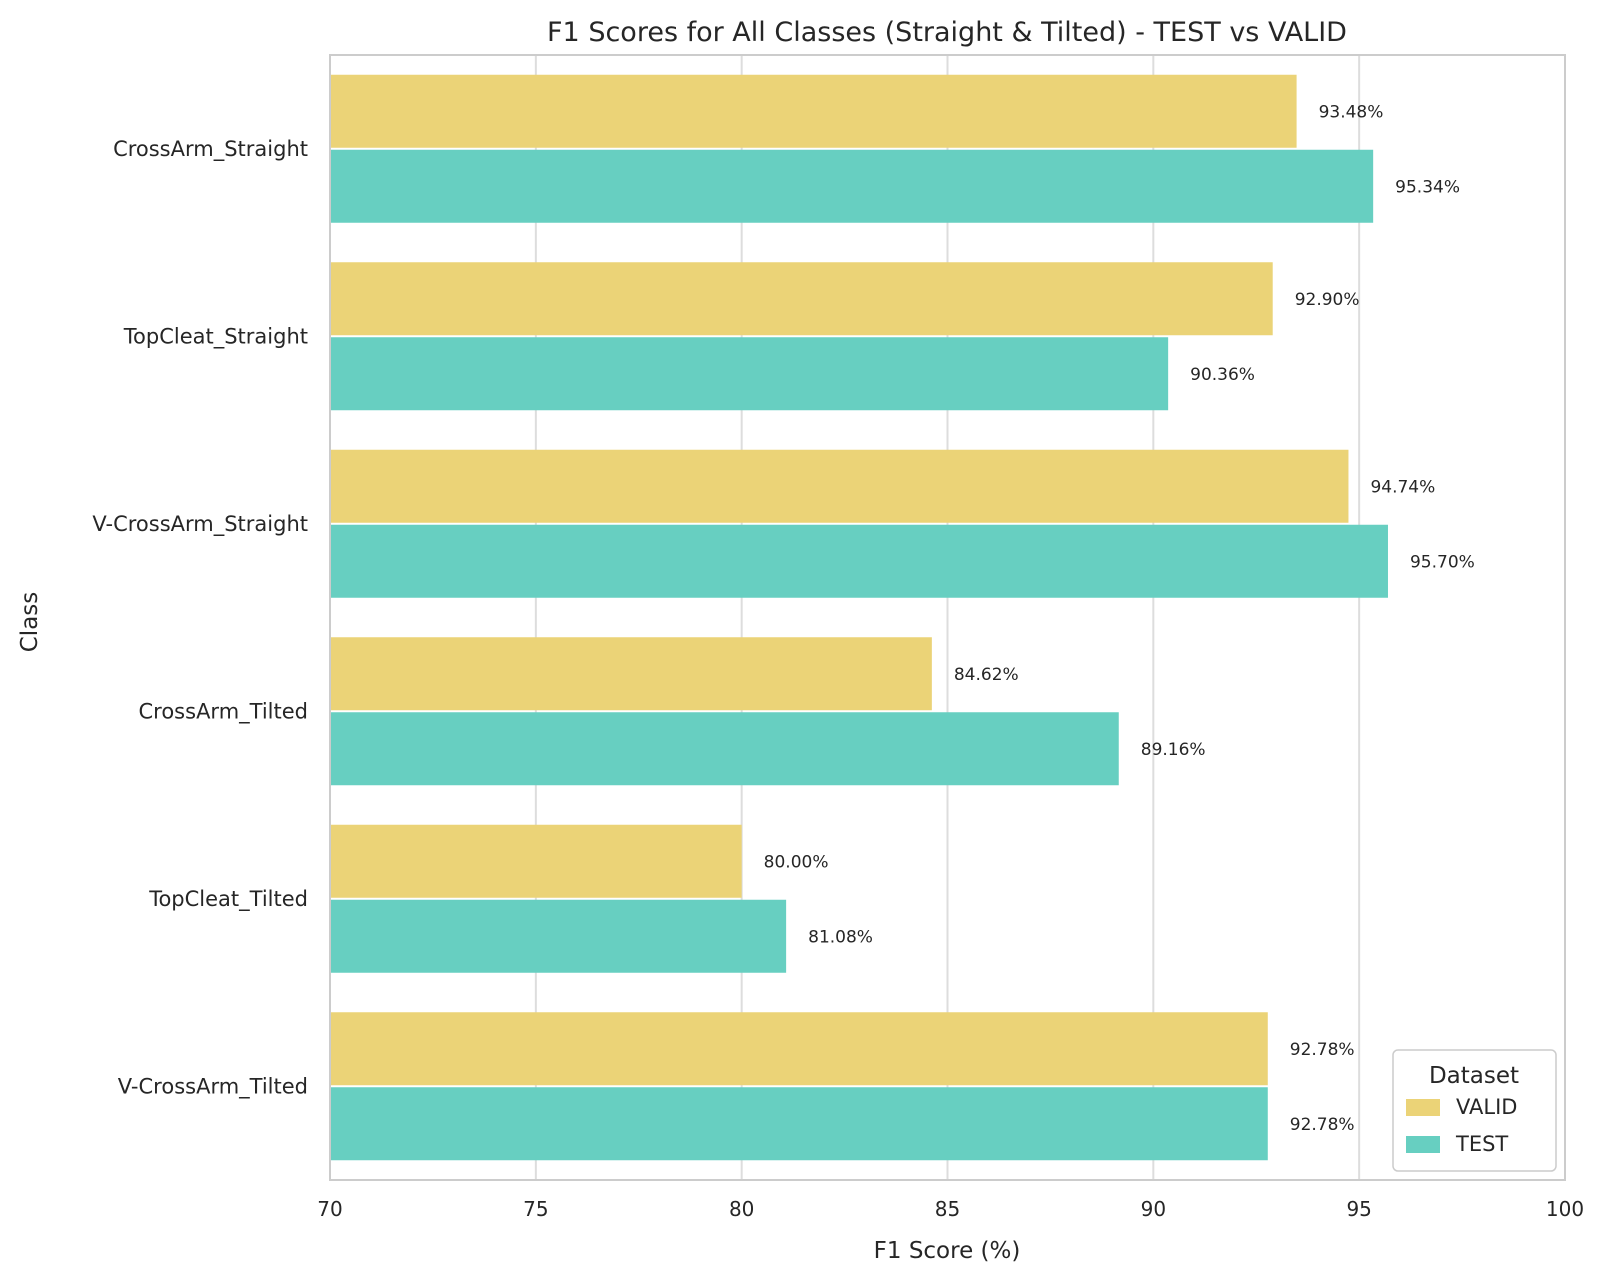 The height and width of the screenshot is (1275, 1600). Describe the element at coordinates (986, 675) in the screenshot. I see `data-label: 84.62%` at that location.